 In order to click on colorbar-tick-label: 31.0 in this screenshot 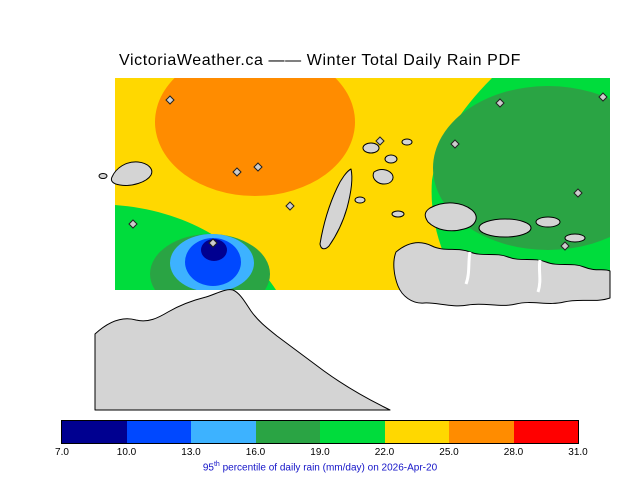, I will do `click(578, 452)`.